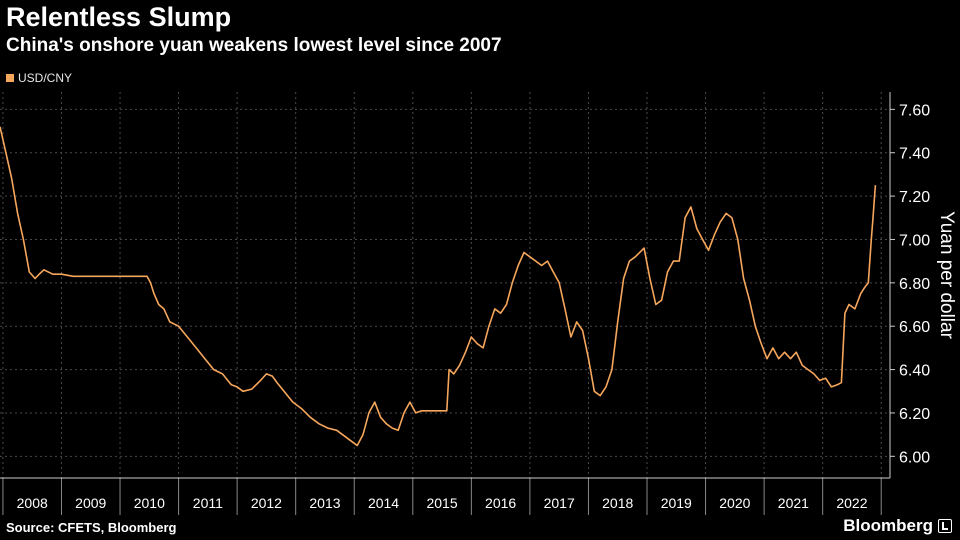  Describe the element at coordinates (914, 240) in the screenshot. I see `y-tick-label: 7.00` at that location.